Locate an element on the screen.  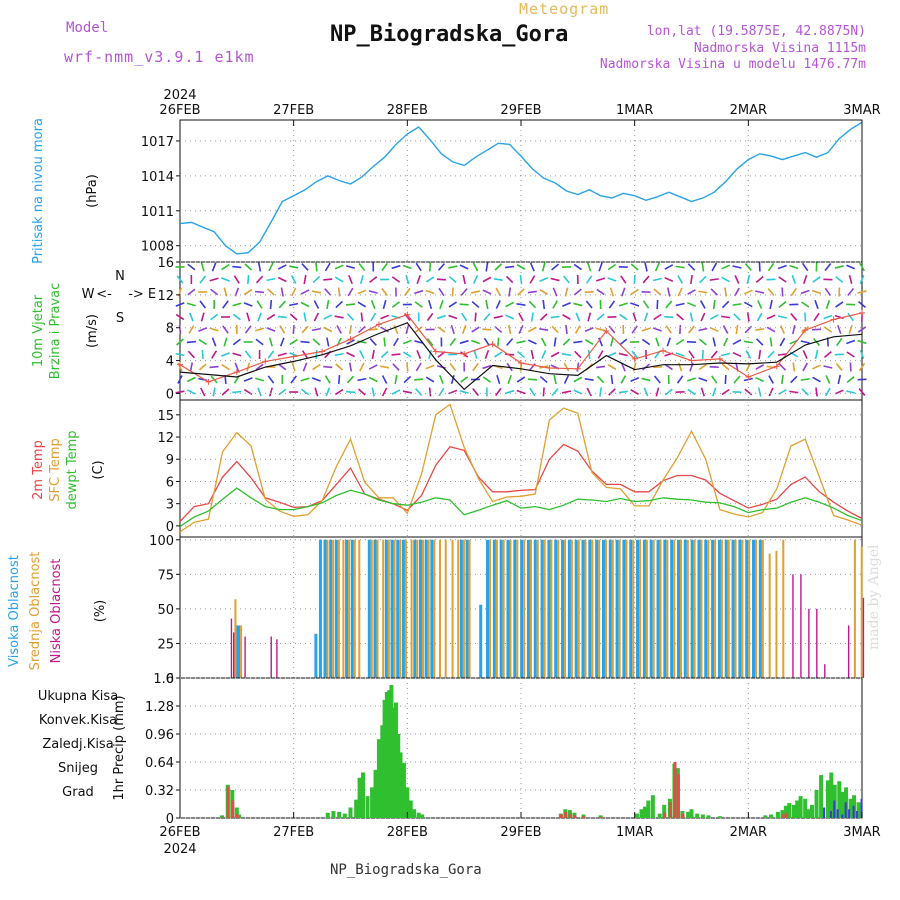
y-tick-label-precip: 0.64 is located at coordinates (159, 763).